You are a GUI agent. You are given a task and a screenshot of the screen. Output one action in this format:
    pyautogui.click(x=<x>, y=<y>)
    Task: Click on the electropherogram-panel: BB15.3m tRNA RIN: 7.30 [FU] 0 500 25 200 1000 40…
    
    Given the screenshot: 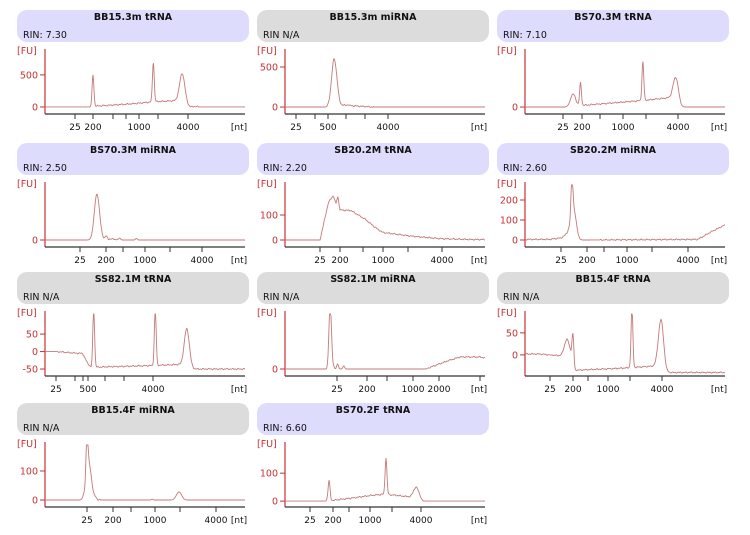 What is the action you would take?
    pyautogui.click(x=133, y=75)
    